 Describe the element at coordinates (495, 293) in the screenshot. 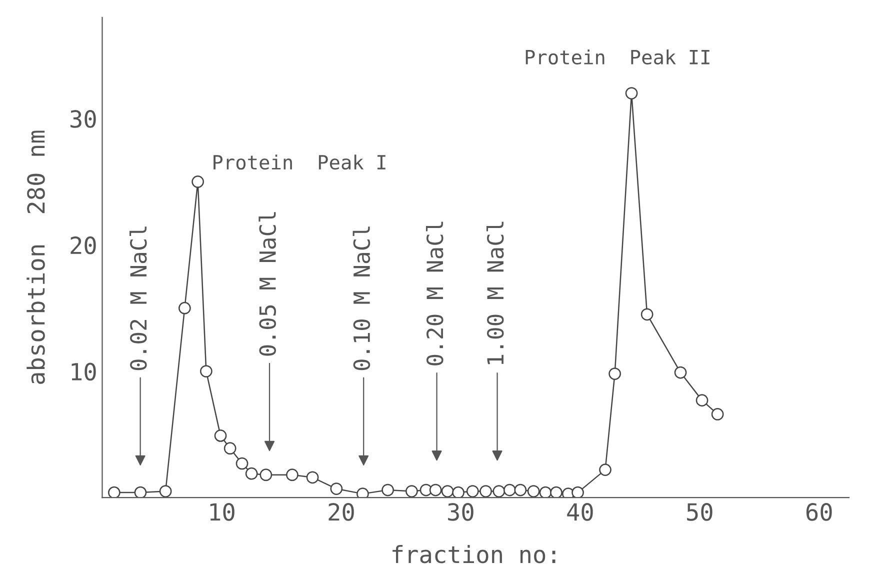

I see `annotation: 1.00 M NaCl` at that location.